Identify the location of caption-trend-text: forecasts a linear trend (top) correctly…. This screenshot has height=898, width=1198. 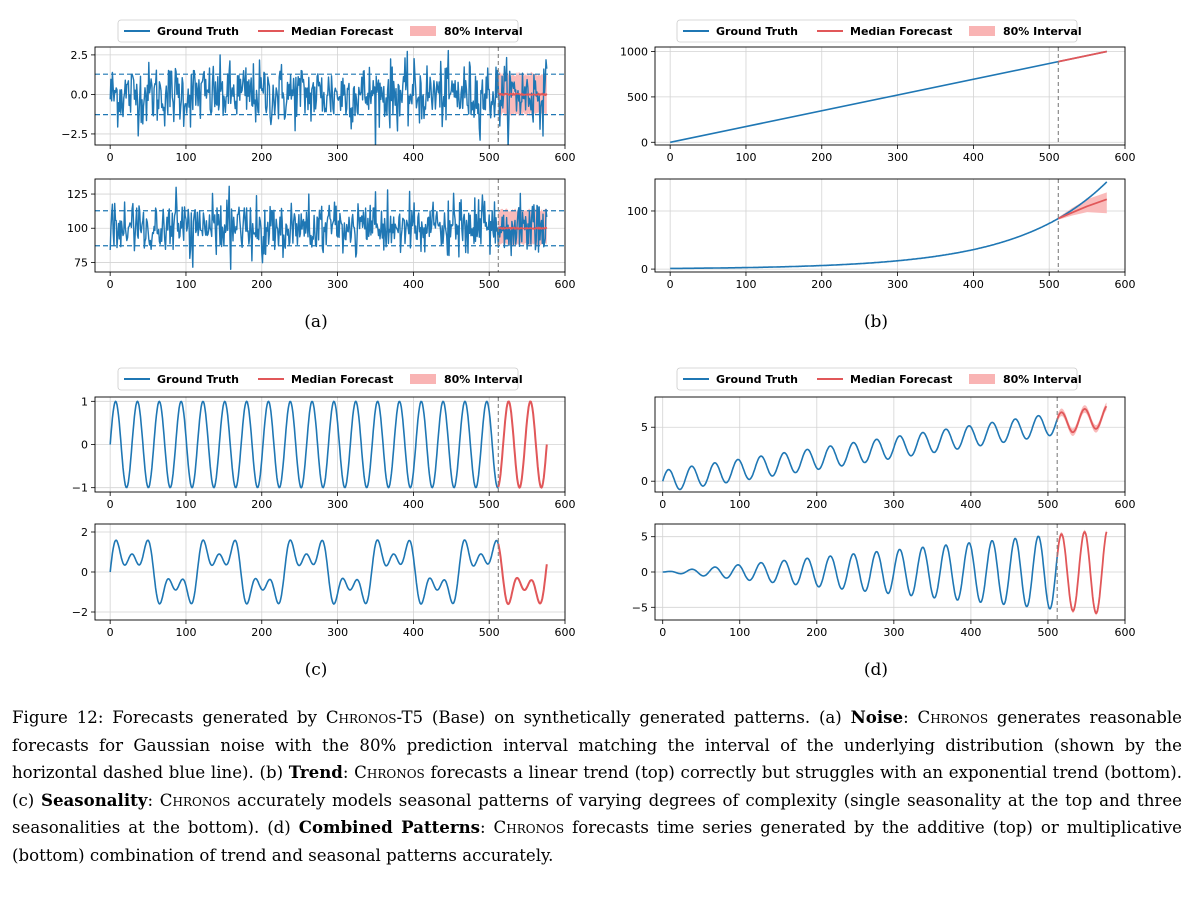
(597, 786).